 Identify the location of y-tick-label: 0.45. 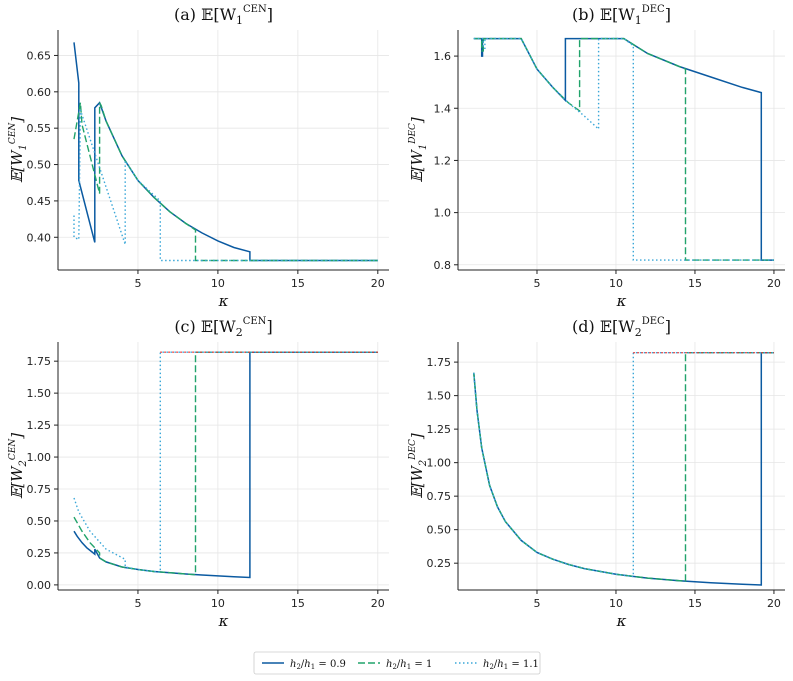
(39, 201).